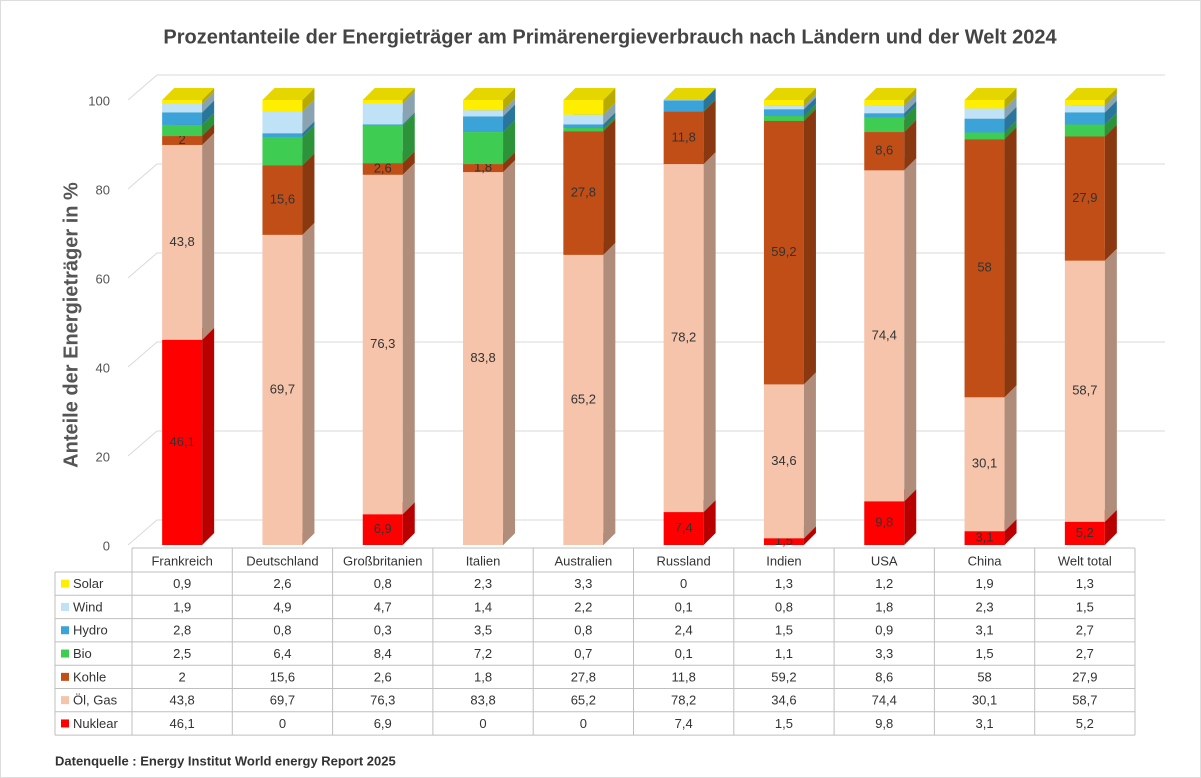 The width and height of the screenshot is (1201, 778). I want to click on y-tick-label: 100, so click(99, 100).